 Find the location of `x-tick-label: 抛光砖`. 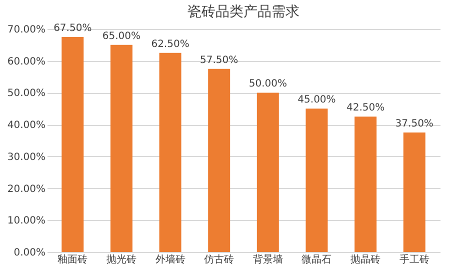

x-tick-label: 抛光砖 is located at coordinates (121, 260).